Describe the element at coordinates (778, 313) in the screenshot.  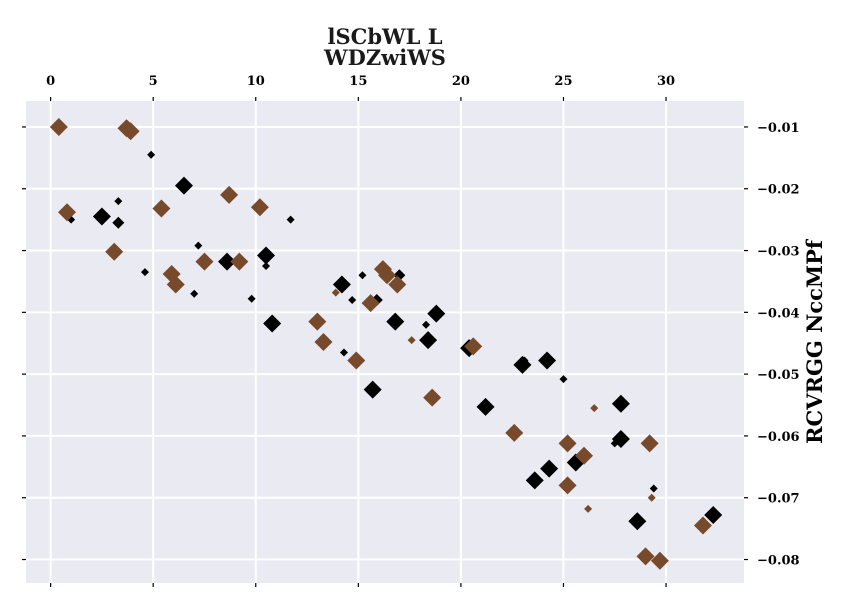
I see `y-tick-label: −0.04` at that location.